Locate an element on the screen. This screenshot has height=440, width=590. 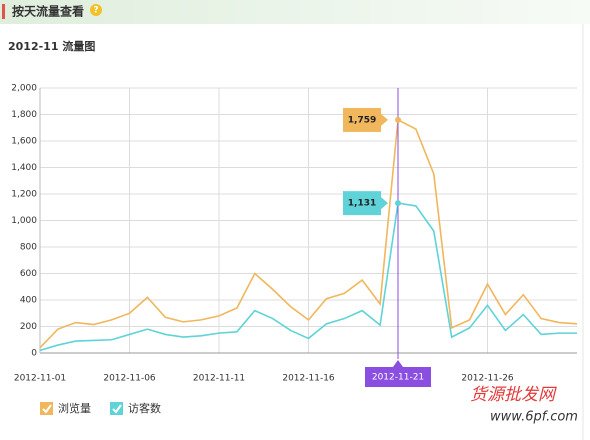
y-tick-label: 0 is located at coordinates (34, 354).